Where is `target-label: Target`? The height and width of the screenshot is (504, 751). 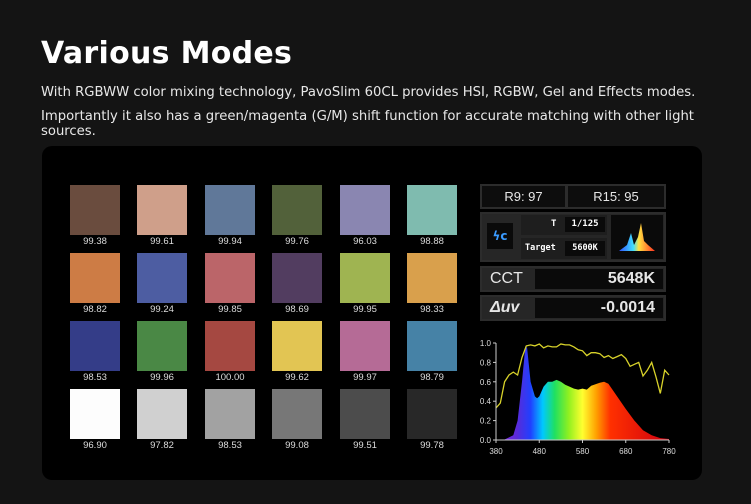 target-label: Target is located at coordinates (540, 248).